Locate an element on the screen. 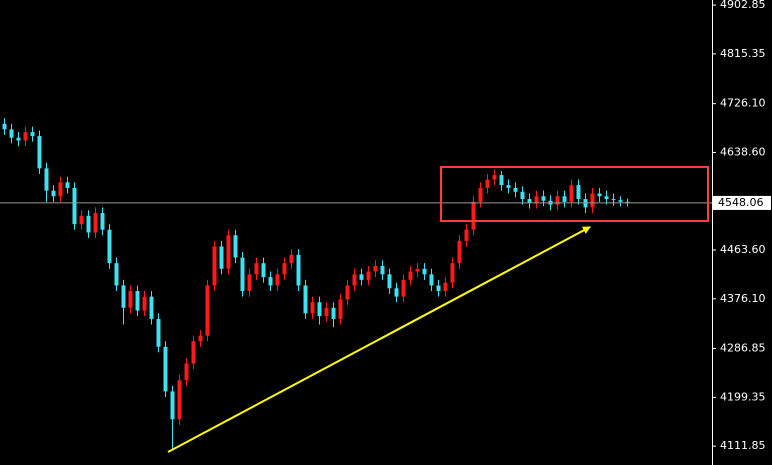 Image resolution: width=772 pixels, height=465 pixels. y-tick-label: 4902.85 is located at coordinates (743, 5).